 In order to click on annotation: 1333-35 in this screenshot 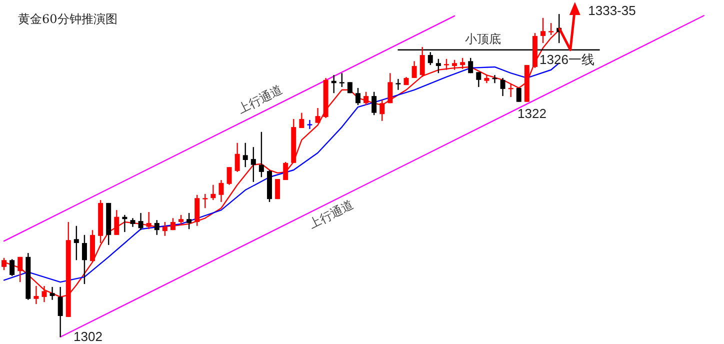, I will do `click(612, 10)`.